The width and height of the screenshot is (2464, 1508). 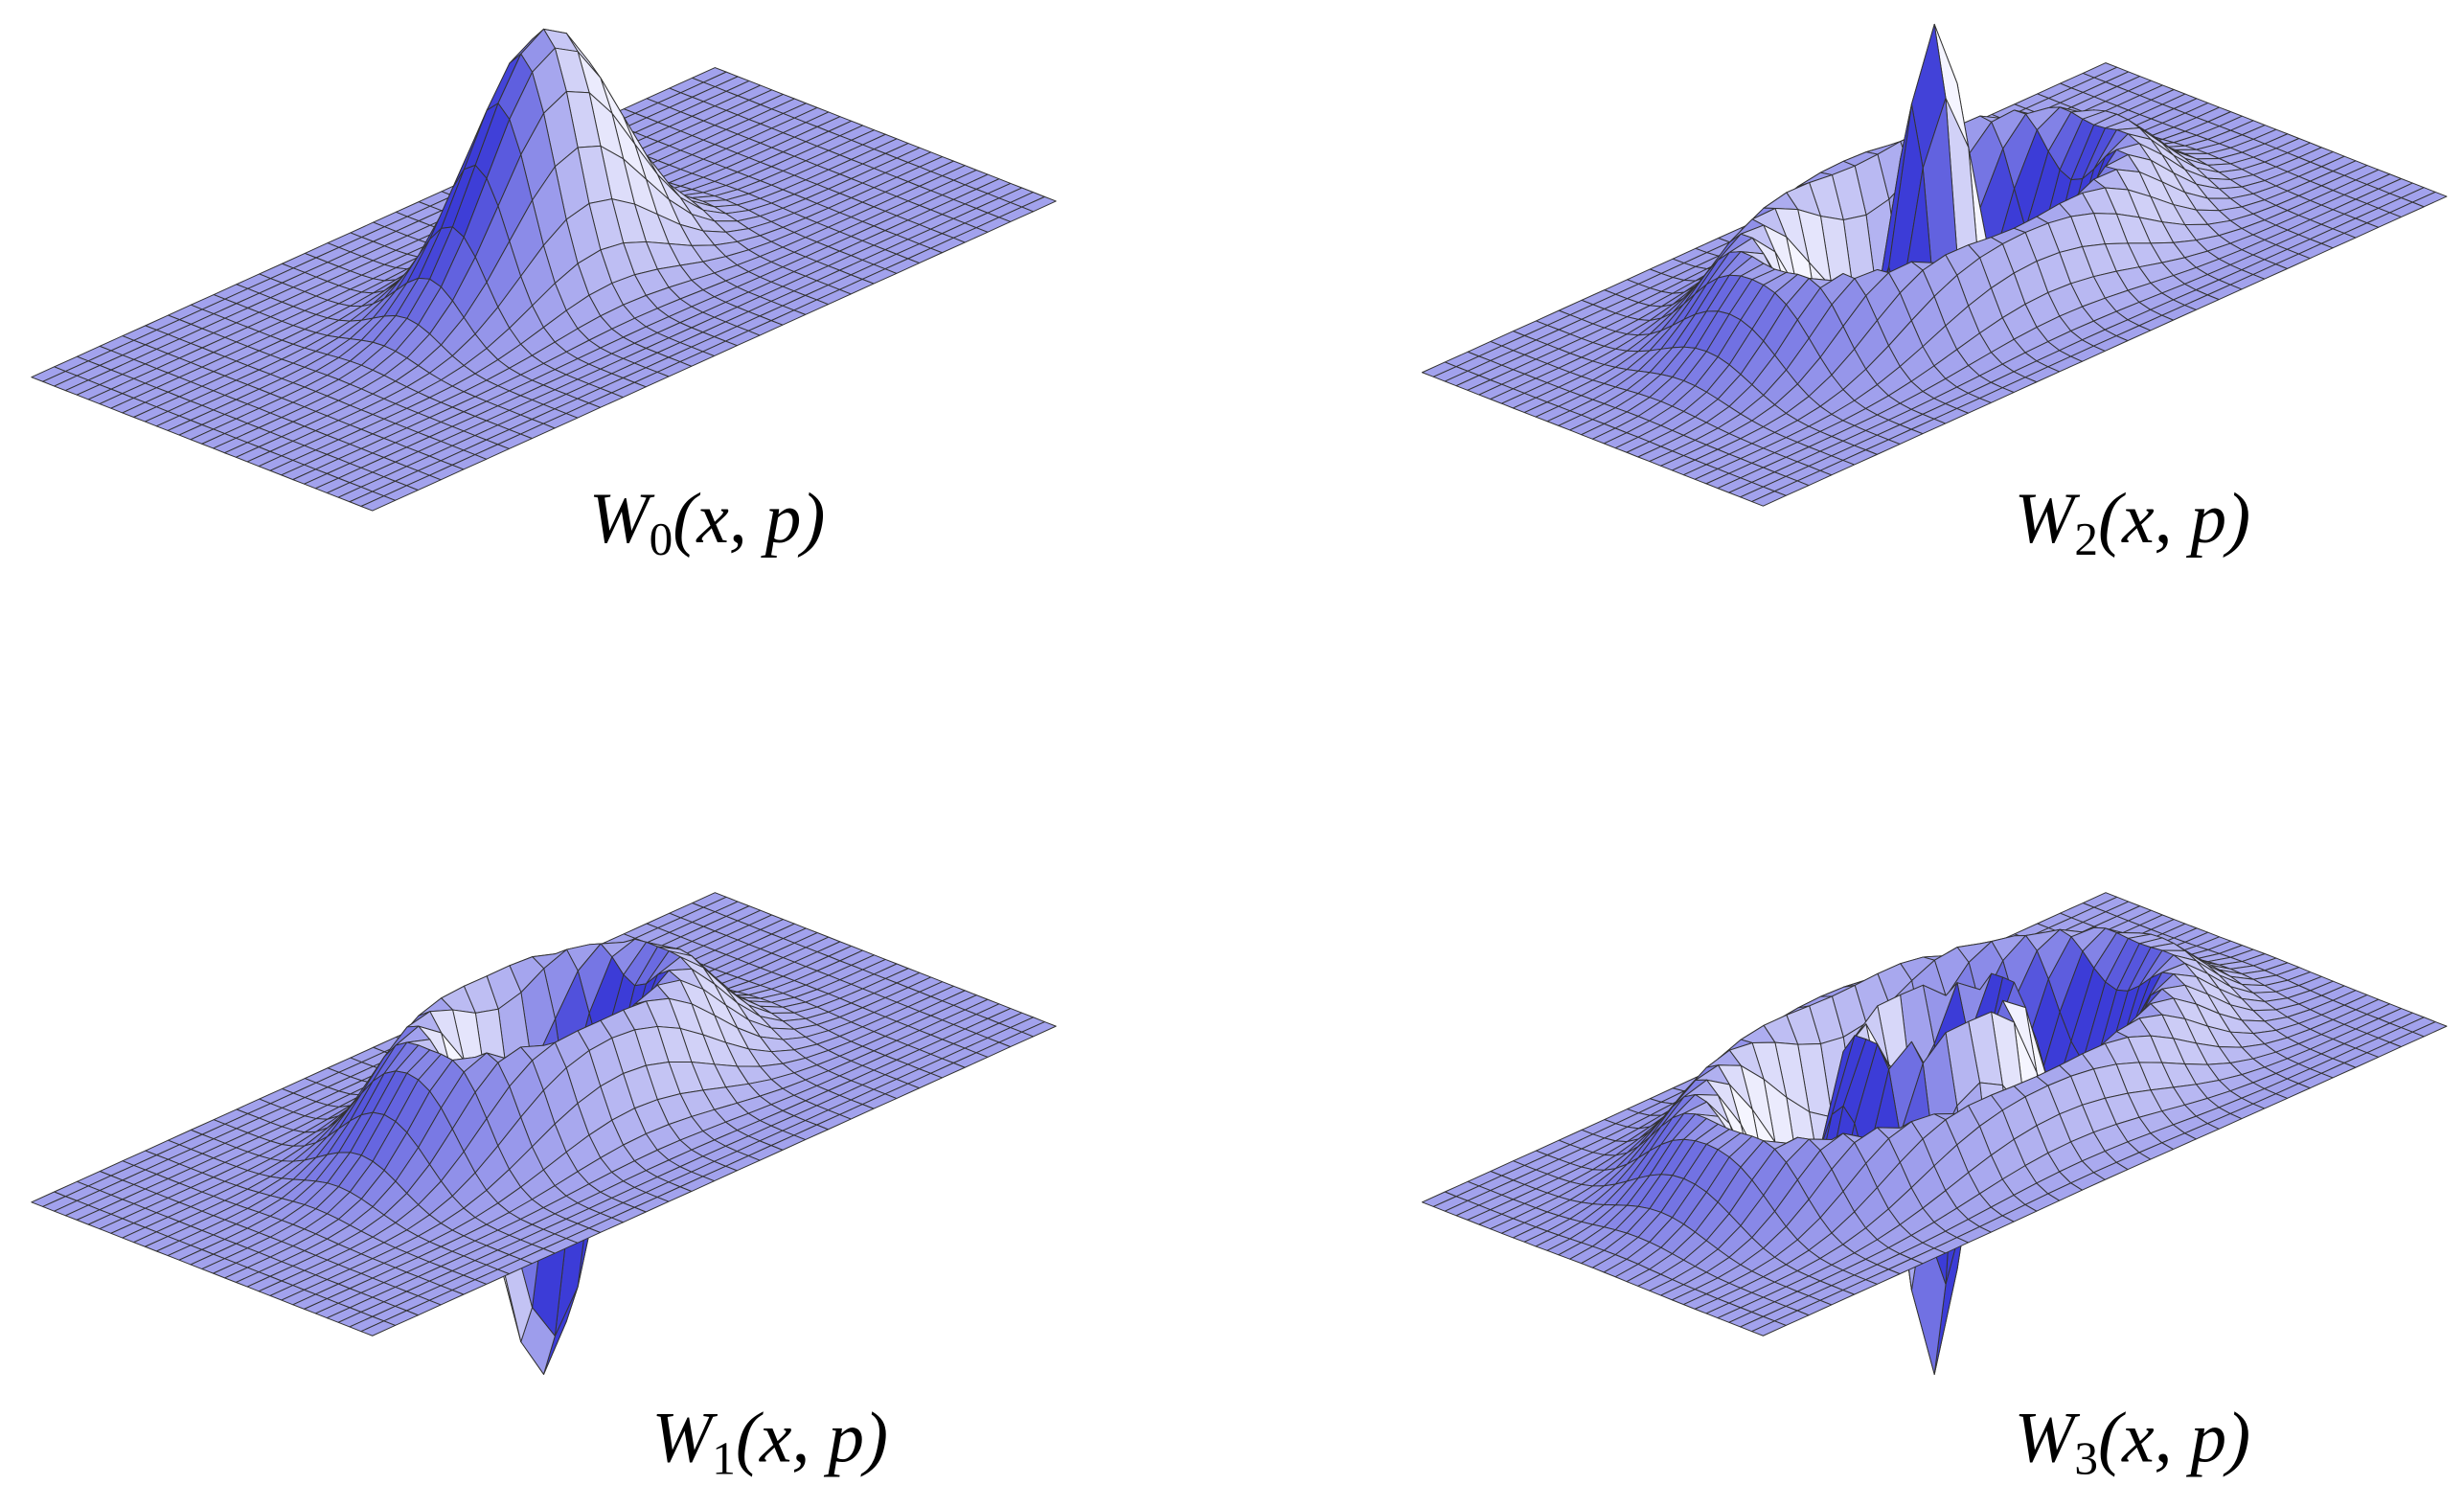 I want to click on panel-label: W0(x, p), so click(x=707, y=522).